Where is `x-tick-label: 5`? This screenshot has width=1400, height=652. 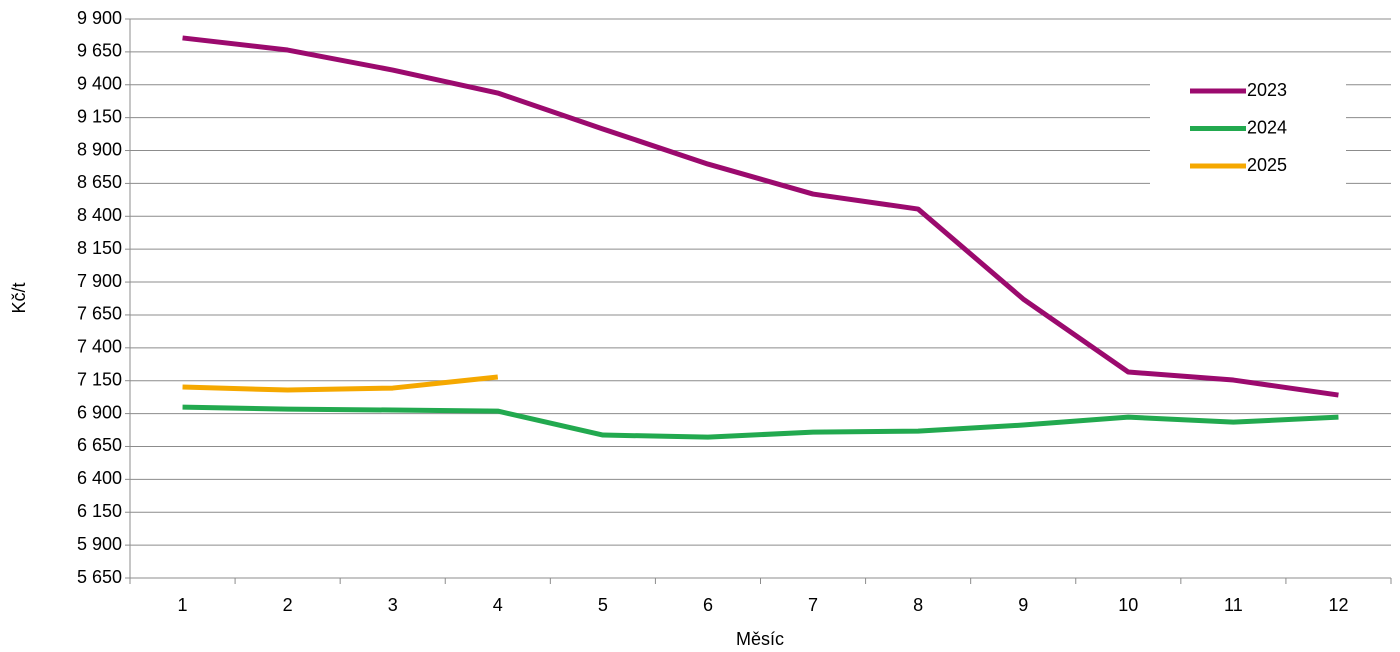
x-tick-label: 5 is located at coordinates (603, 605).